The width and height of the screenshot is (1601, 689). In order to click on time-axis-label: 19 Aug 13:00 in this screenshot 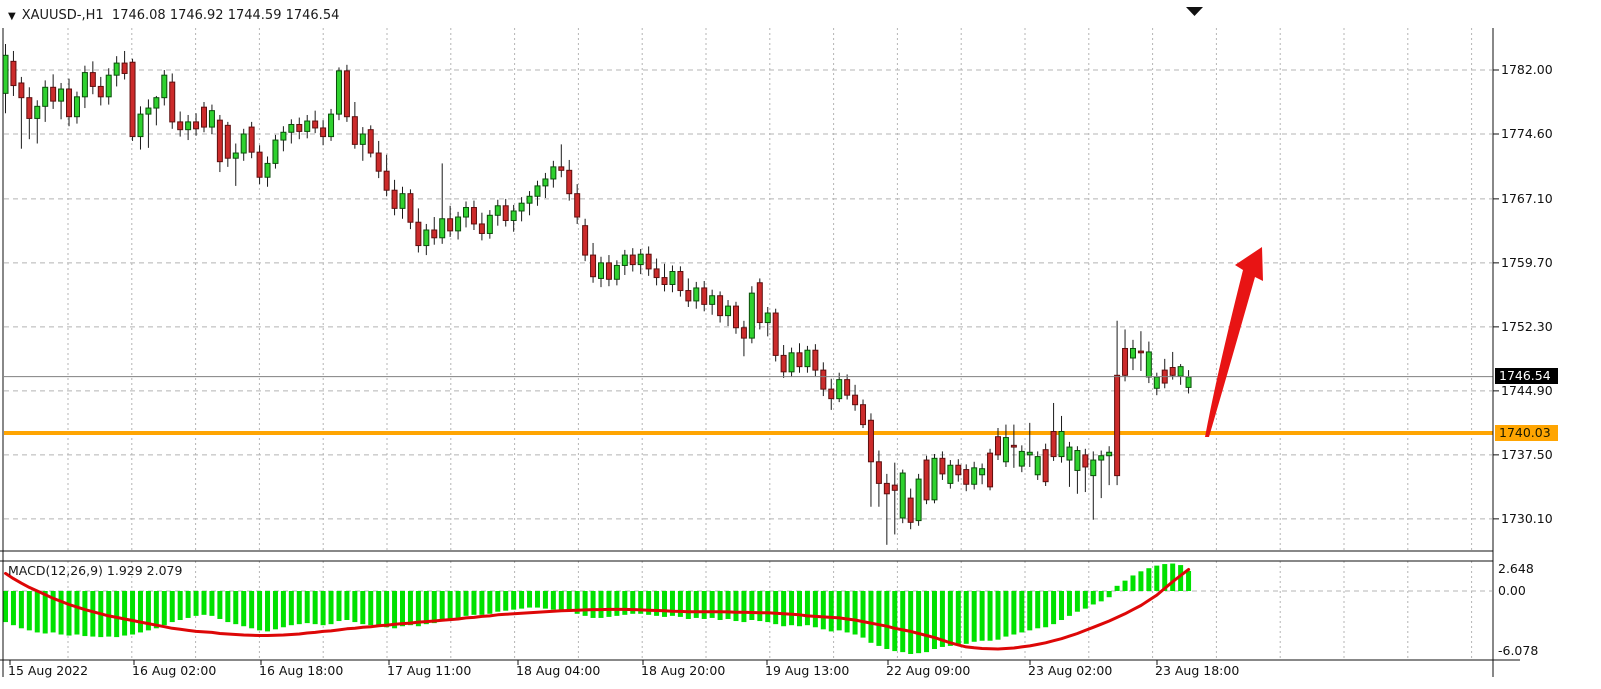, I will do `click(807, 670)`.